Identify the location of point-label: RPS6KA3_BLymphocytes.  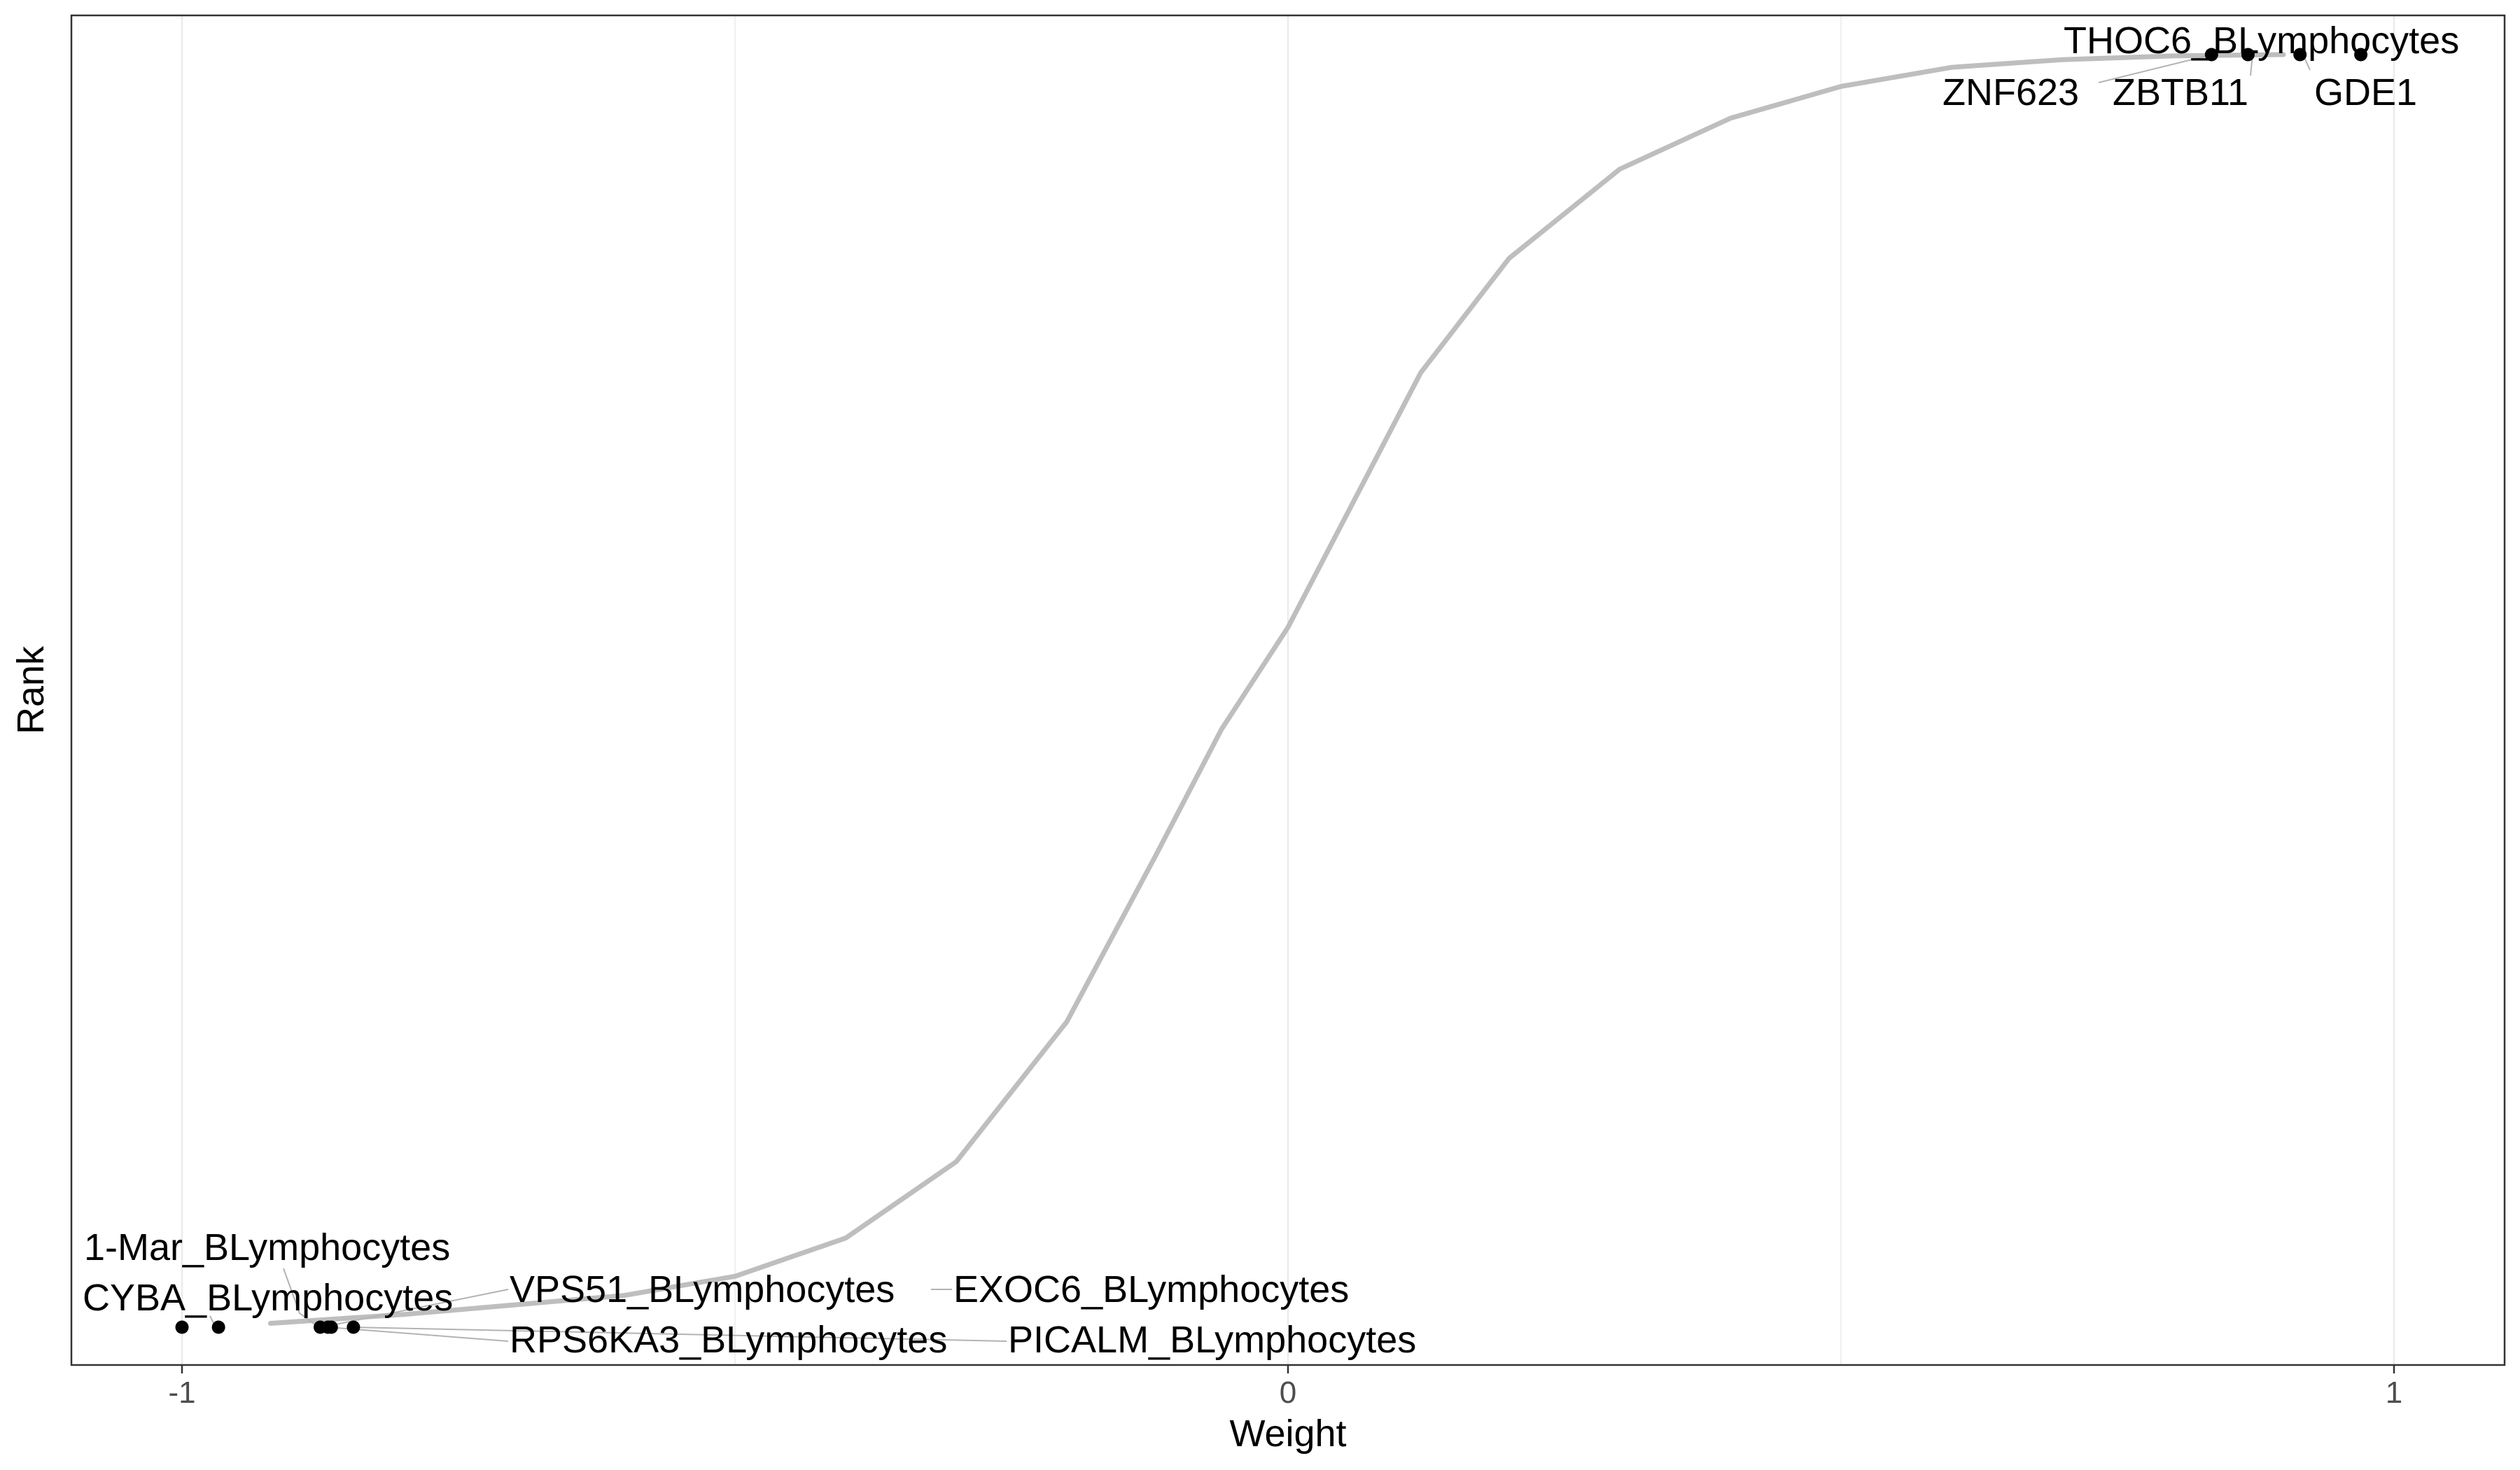
(728, 1340).